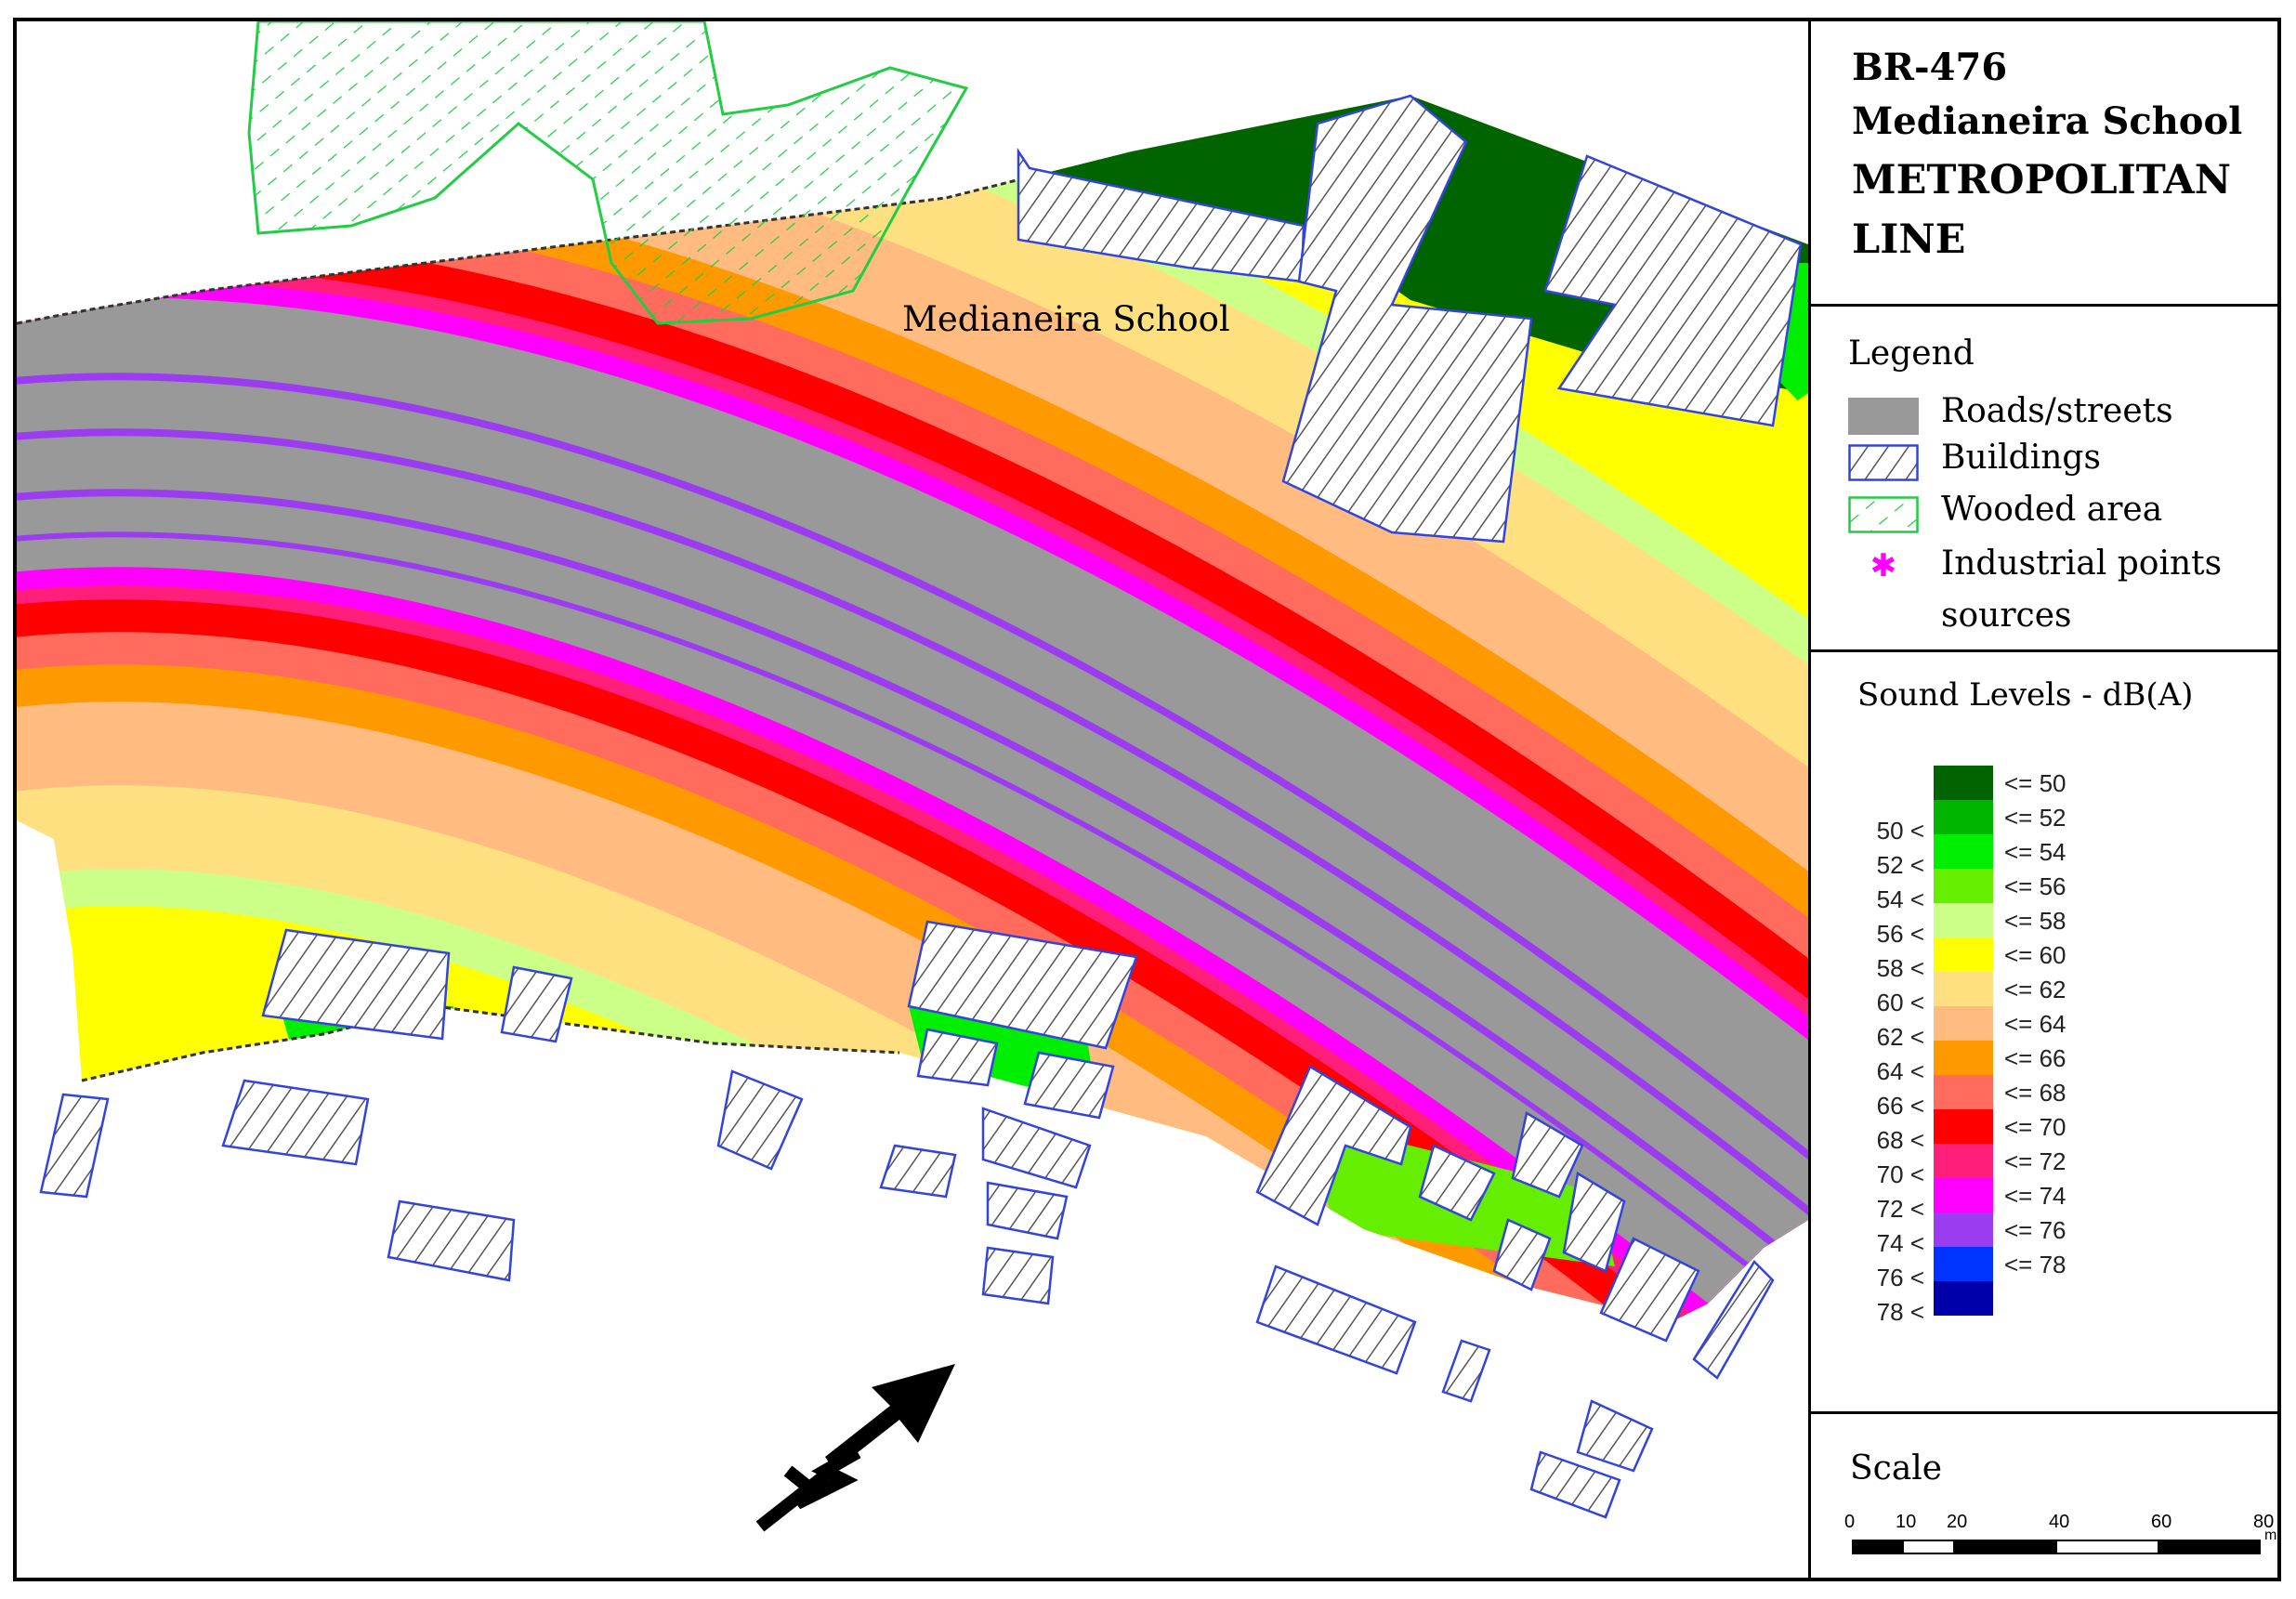 The width and height of the screenshot is (2296, 1599). I want to click on class-upper-bound: <= 62, so click(2035, 990).